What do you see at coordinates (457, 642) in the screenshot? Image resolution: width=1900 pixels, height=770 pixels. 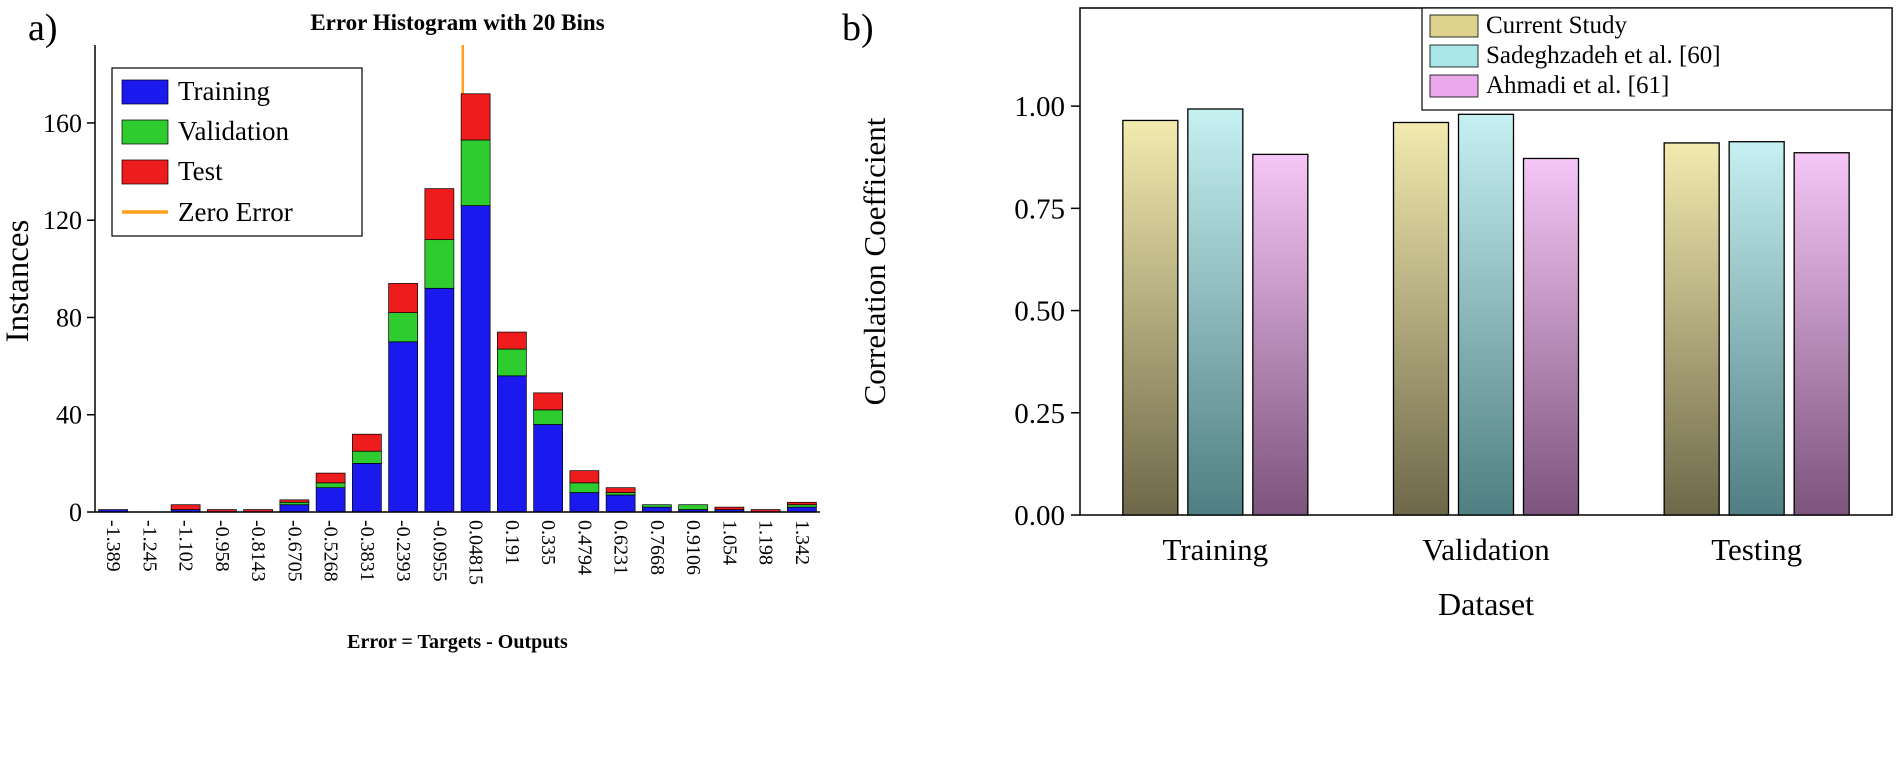 I see `x-axis-title: Error = Targets - Outputs` at bounding box center [457, 642].